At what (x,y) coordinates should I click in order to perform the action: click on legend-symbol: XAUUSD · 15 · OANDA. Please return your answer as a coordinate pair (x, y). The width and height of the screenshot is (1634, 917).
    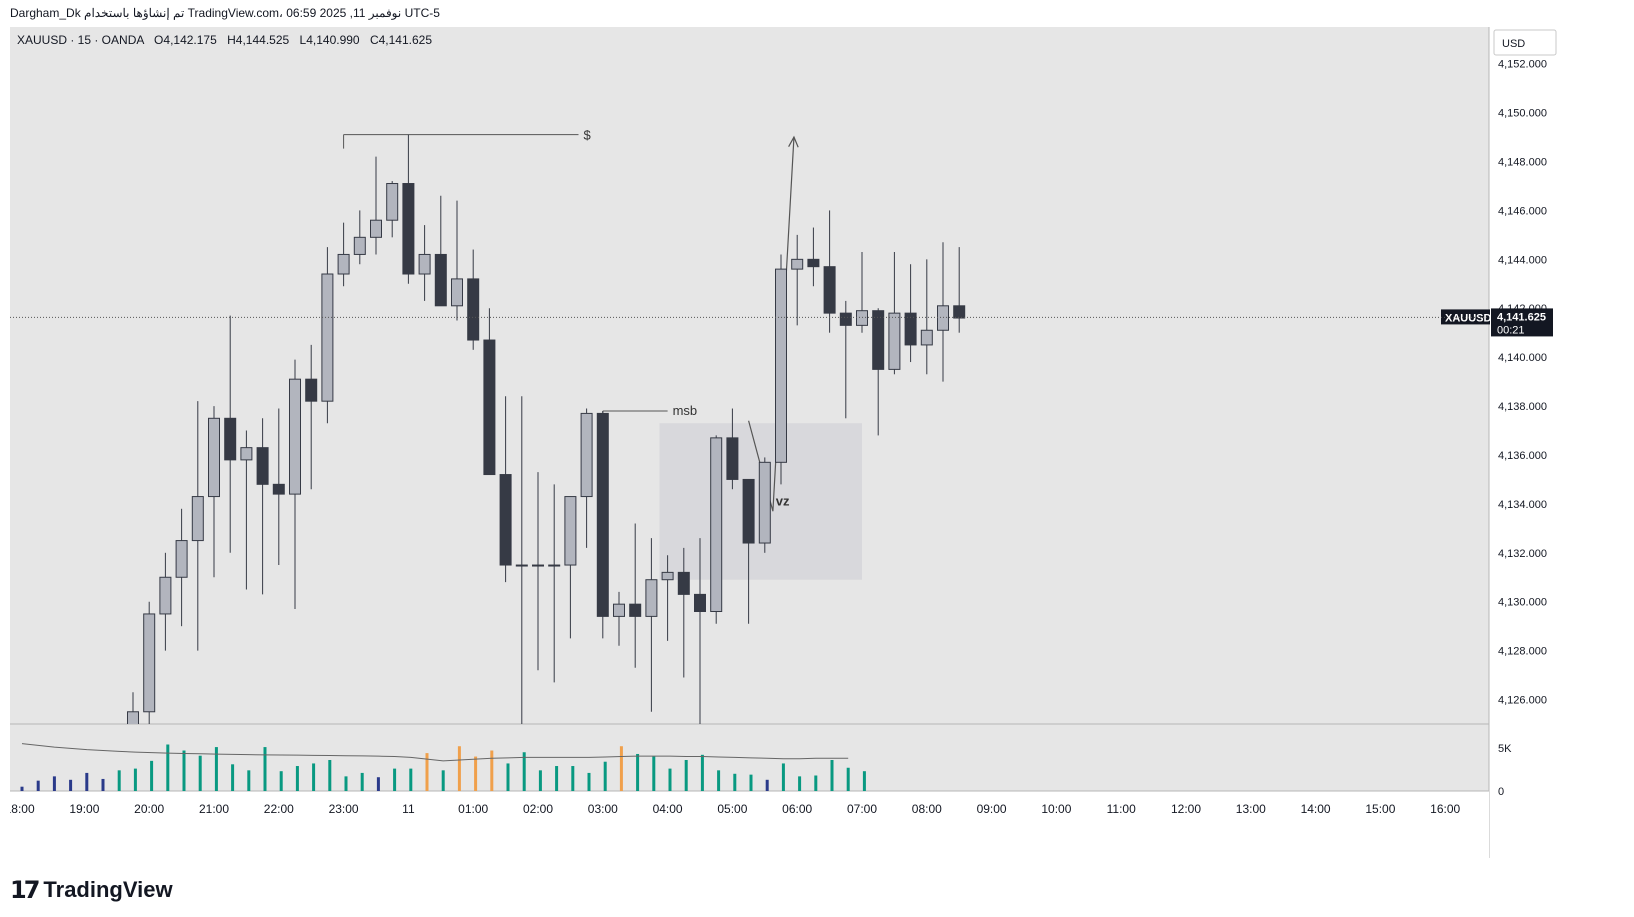
    Looking at the image, I should click on (80, 40).